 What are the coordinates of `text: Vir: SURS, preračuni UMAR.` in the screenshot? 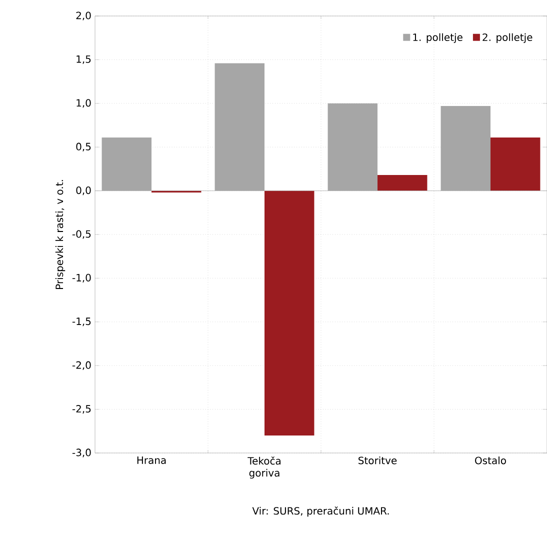 It's located at (320, 511).